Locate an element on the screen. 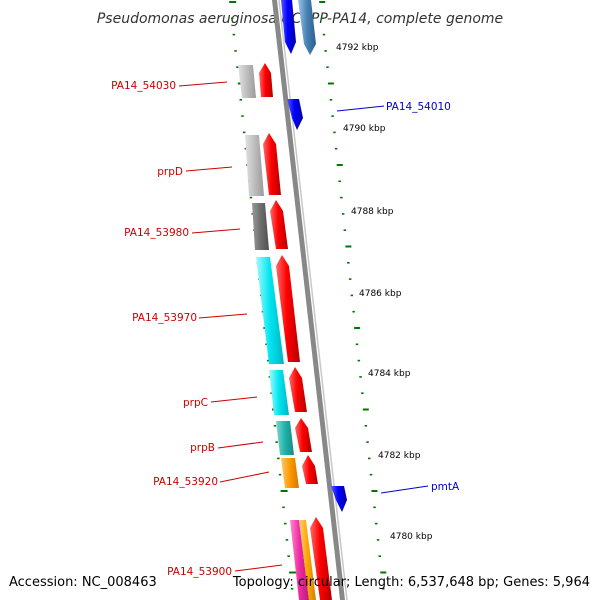 The height and width of the screenshot is (600, 600). scale-label: 4786 kbp is located at coordinates (380, 294).